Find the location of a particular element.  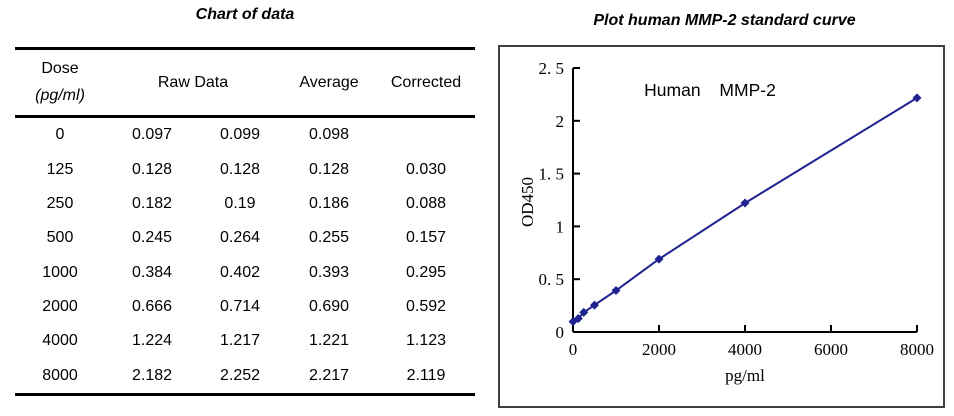

table-cell-raw1: 1.224 is located at coordinates (152, 341).